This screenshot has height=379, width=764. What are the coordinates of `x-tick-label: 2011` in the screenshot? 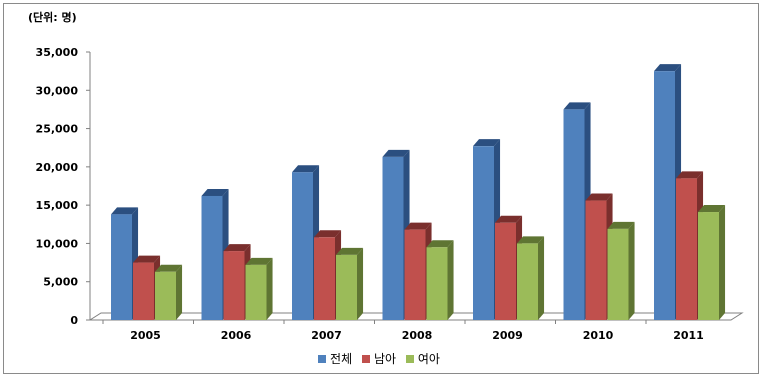 It's located at (688, 335).